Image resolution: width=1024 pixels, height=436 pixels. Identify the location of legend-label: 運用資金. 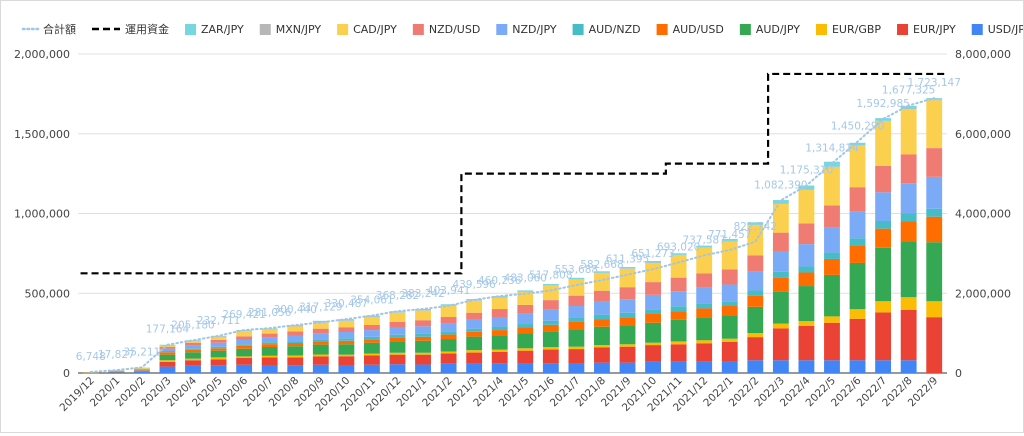
(147, 29).